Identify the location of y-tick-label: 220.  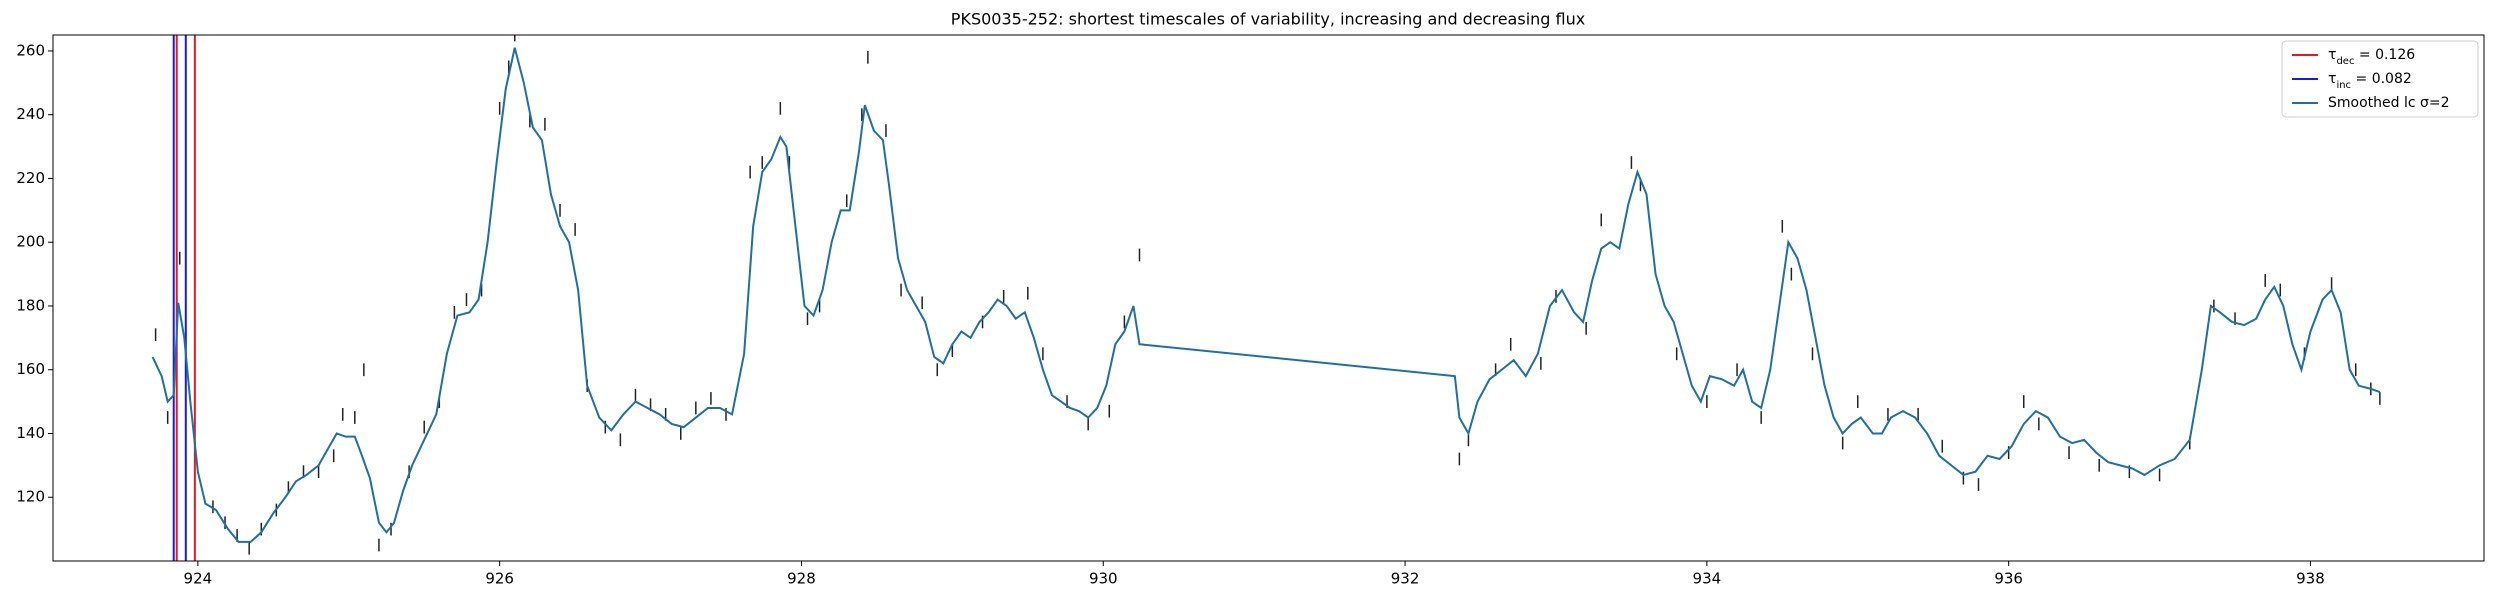
(30, 178).